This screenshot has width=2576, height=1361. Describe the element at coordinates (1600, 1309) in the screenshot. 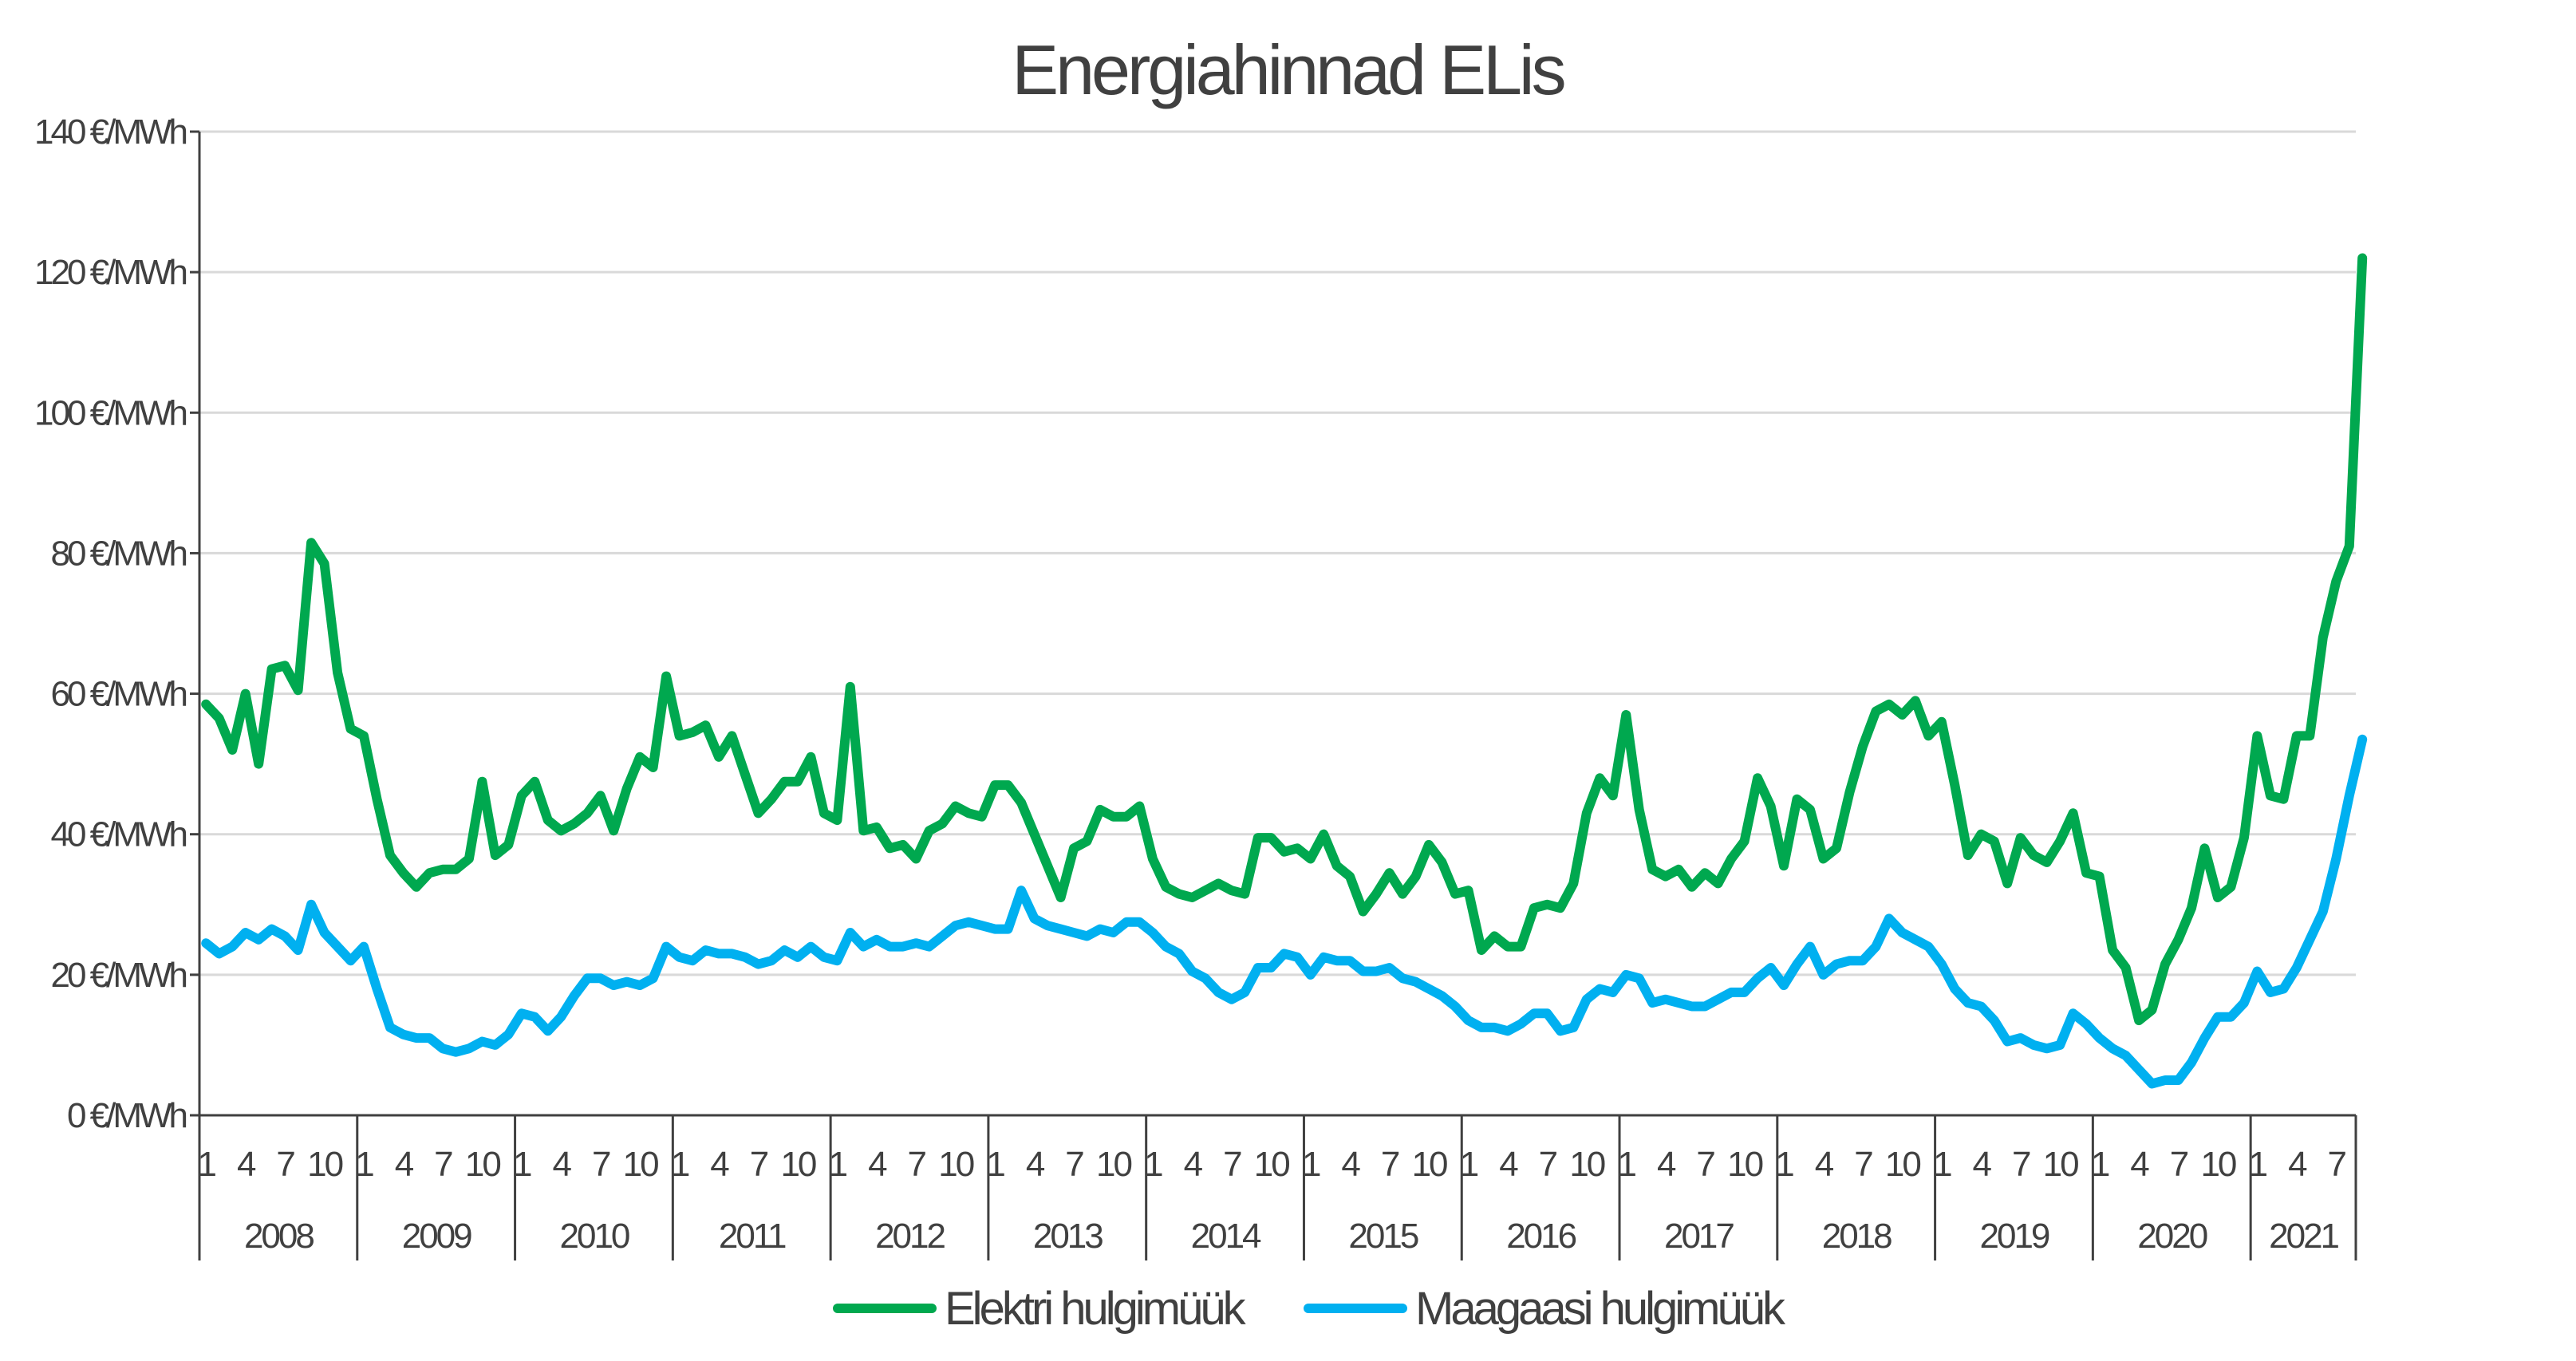

I see `legend-label-2: Maagaasi hulgimüük` at that location.